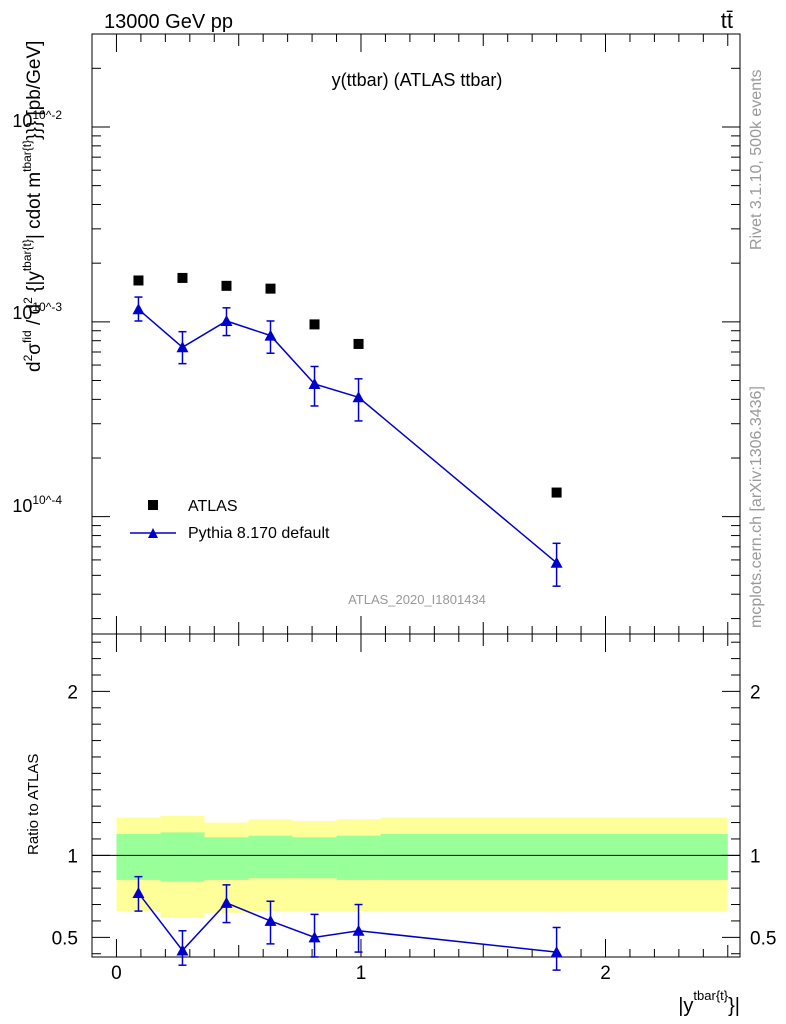 The width and height of the screenshot is (786, 1024). What do you see at coordinates (347, 923) in the screenshot?
I see `ratio-marks` at bounding box center [347, 923].